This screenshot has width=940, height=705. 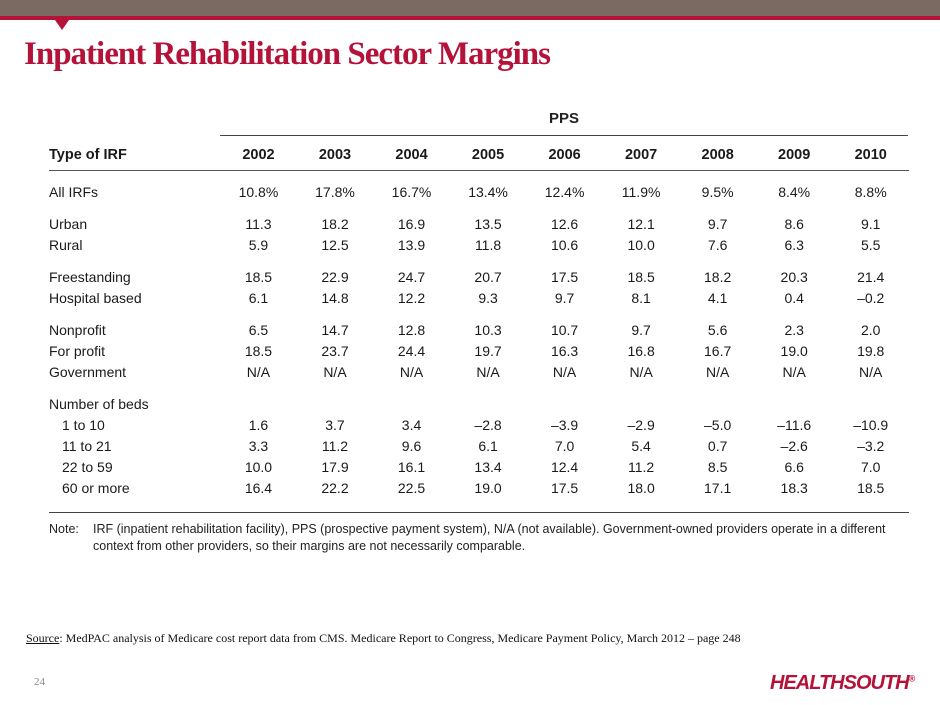 What do you see at coordinates (488, 297) in the screenshot?
I see `table-cell: 9.3` at bounding box center [488, 297].